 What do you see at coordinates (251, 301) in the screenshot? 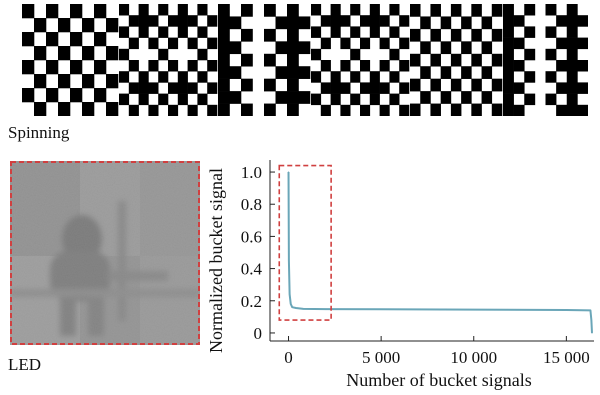
I see `y-tick-label: 0.2` at bounding box center [251, 301].